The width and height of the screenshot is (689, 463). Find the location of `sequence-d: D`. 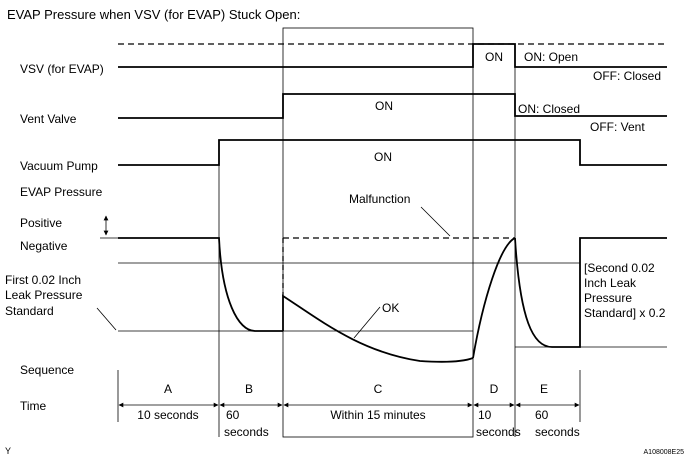

sequence-d: D is located at coordinates (494, 389).